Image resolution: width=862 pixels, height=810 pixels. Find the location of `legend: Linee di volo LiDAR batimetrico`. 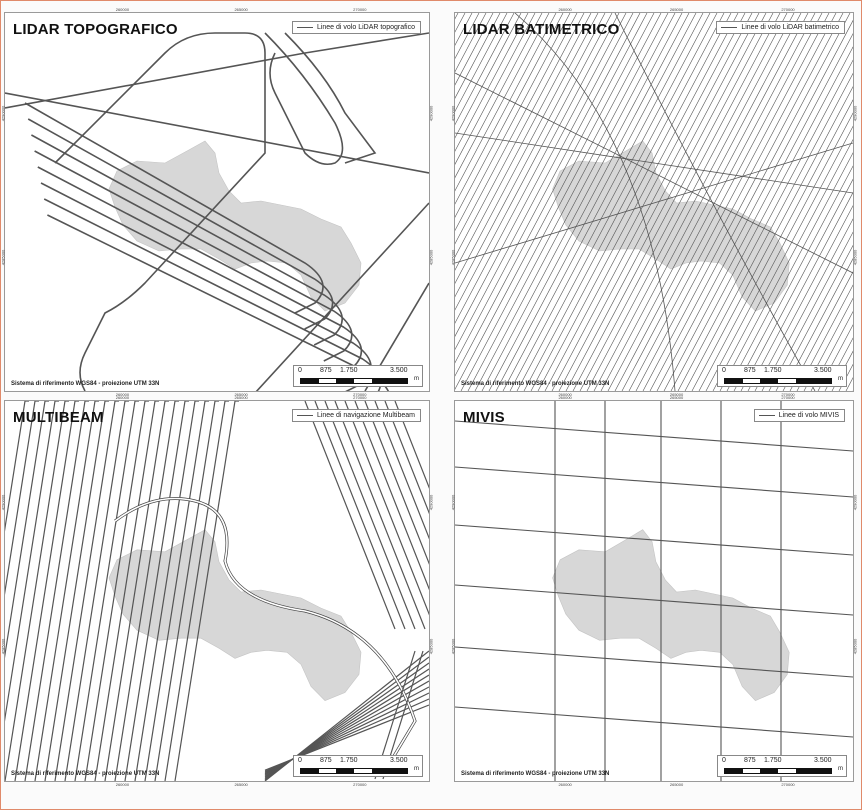

legend: Linee di volo LiDAR batimetrico is located at coordinates (780, 27).